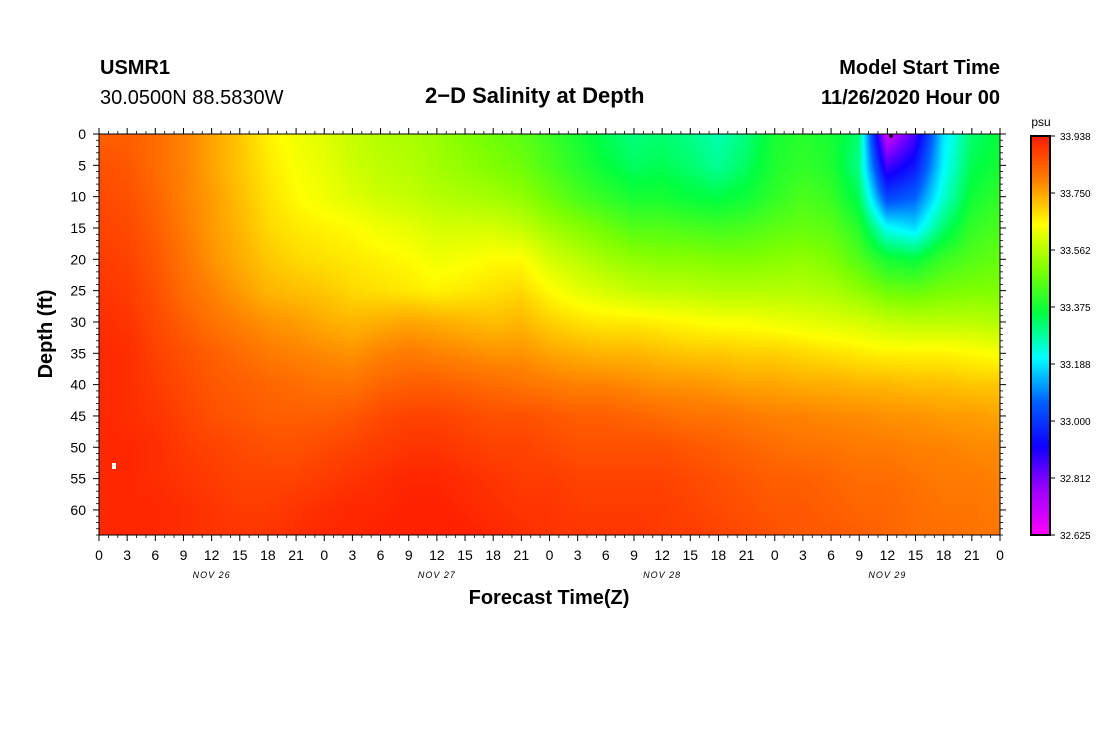 The height and width of the screenshot is (750, 1100). I want to click on min-value-marker, so click(891, 136).